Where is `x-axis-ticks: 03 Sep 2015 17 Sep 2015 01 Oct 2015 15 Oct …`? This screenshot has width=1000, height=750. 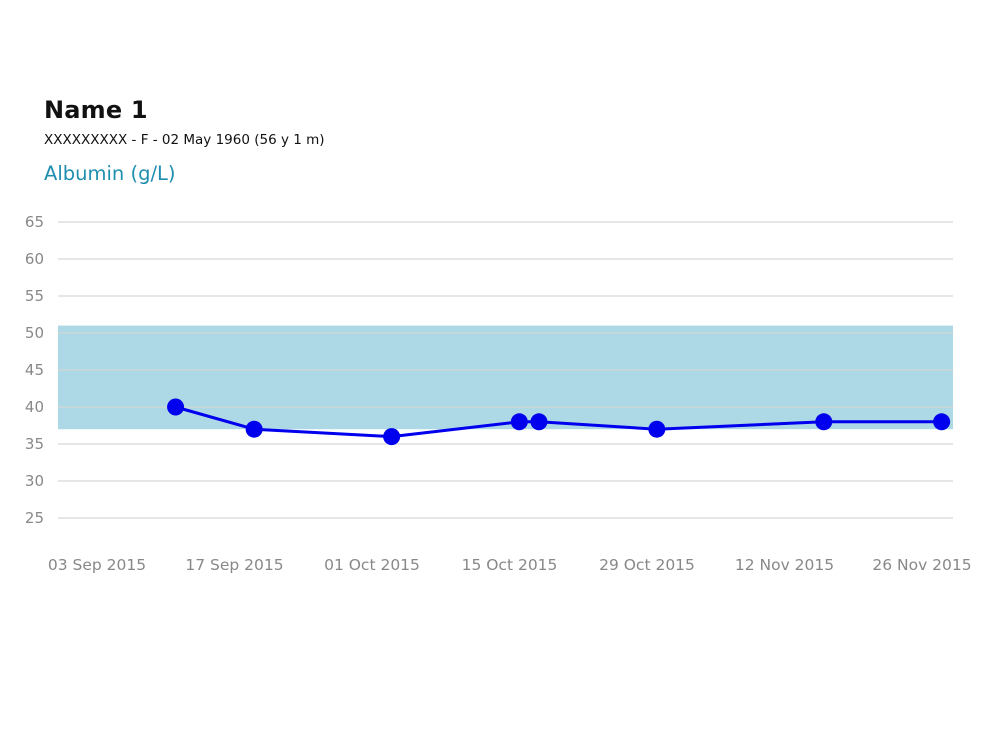 x-axis-ticks: 03 Sep 2015 17 Sep 2015 01 Oct 2015 15 Oct … is located at coordinates (510, 565).